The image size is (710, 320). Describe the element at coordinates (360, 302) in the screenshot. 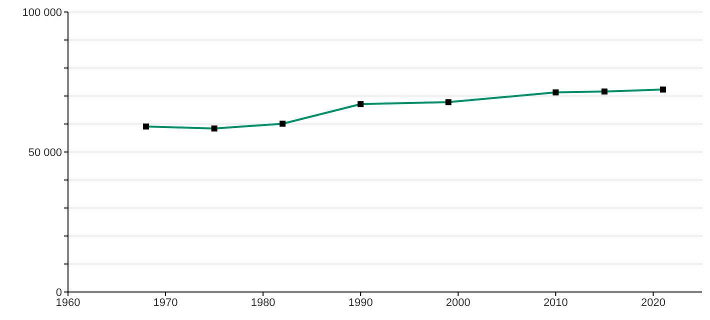

I see `x-tick-label: 1990` at that location.